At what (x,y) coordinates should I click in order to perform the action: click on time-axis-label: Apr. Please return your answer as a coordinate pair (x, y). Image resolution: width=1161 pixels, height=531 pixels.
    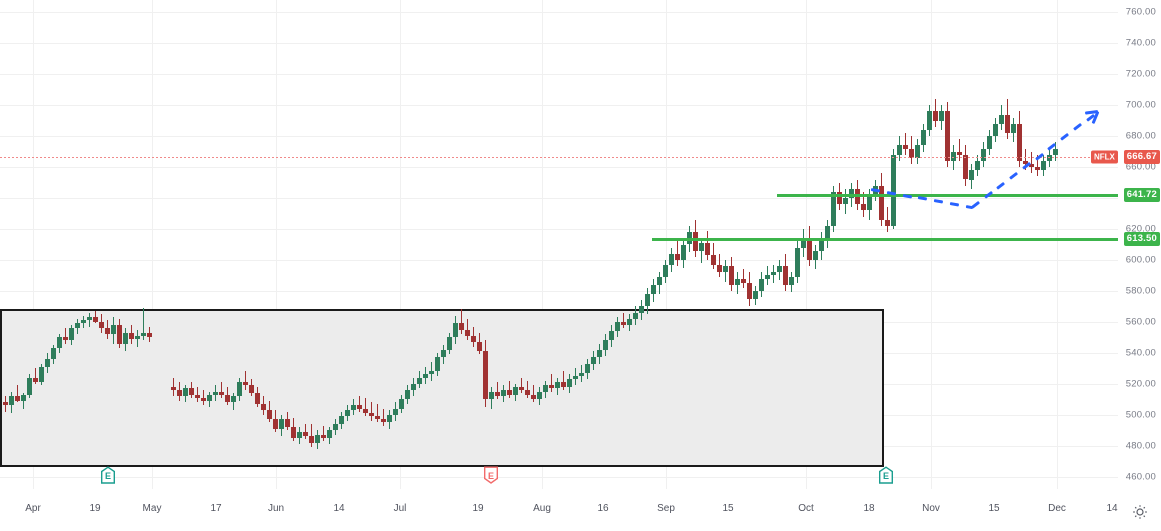
    Looking at the image, I should click on (33, 508).